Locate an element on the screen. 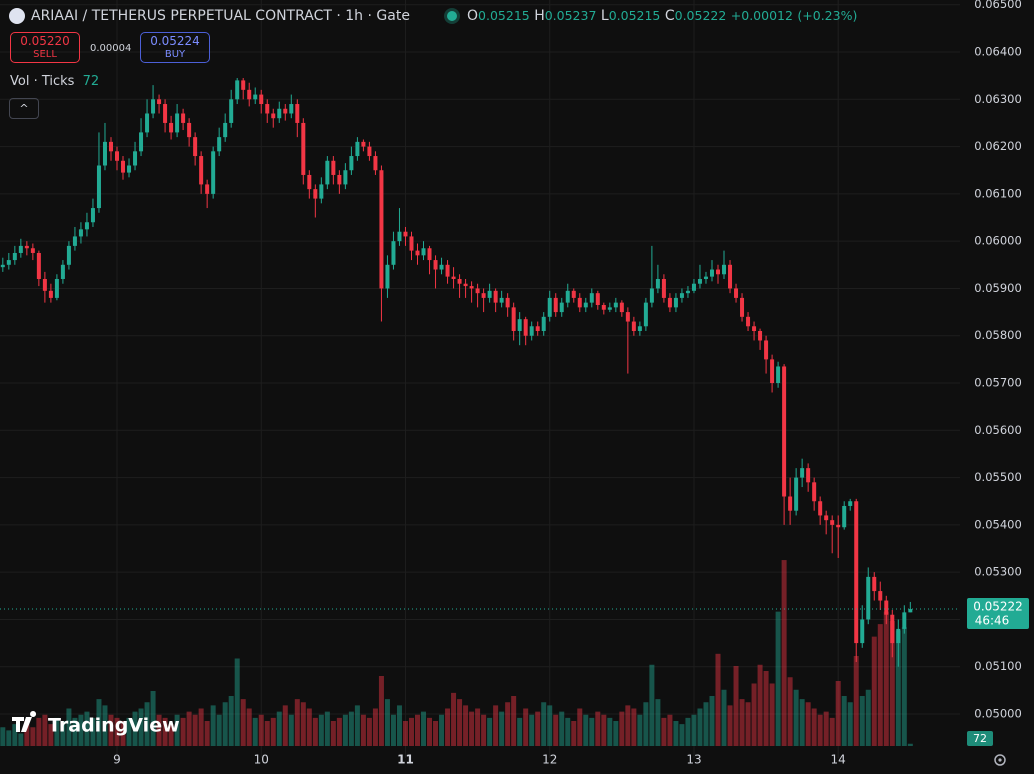 The image size is (1034, 774). y-tick-label: 0.06400 is located at coordinates (998, 52).